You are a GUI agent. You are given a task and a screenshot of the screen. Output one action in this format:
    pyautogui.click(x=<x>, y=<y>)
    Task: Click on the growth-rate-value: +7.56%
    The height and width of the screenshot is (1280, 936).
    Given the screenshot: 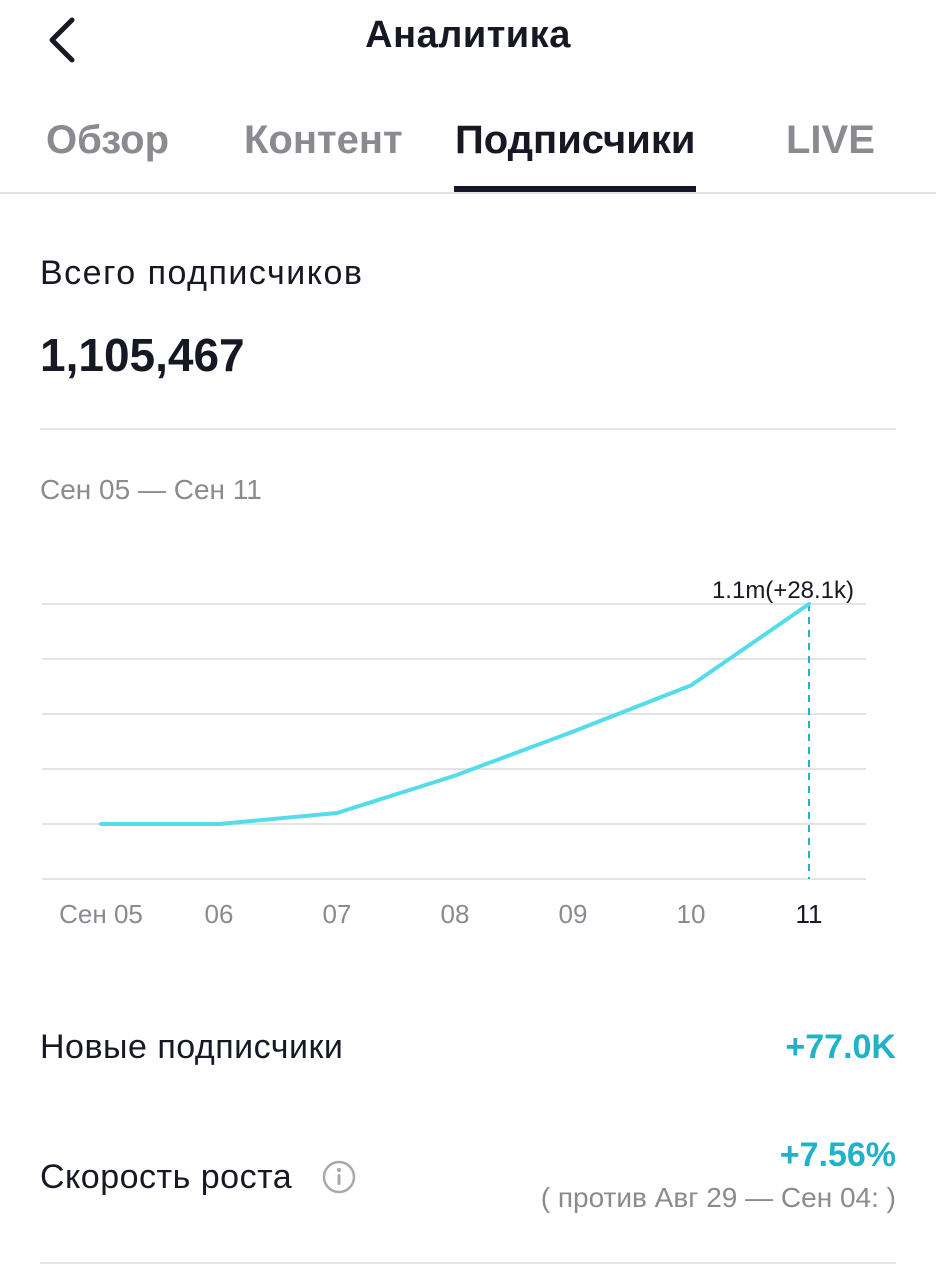 What is the action you would take?
    pyautogui.click(x=837, y=1155)
    